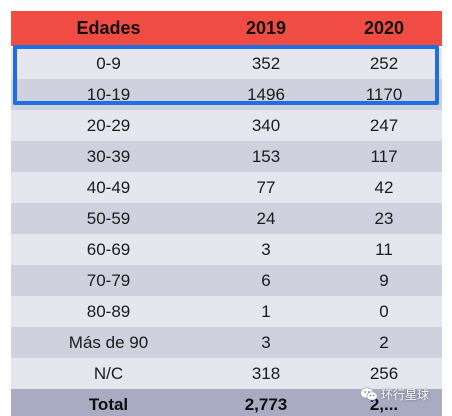 The image size is (452, 416). Describe the element at coordinates (108, 218) in the screenshot. I see `age-cell: 50-59` at that location.